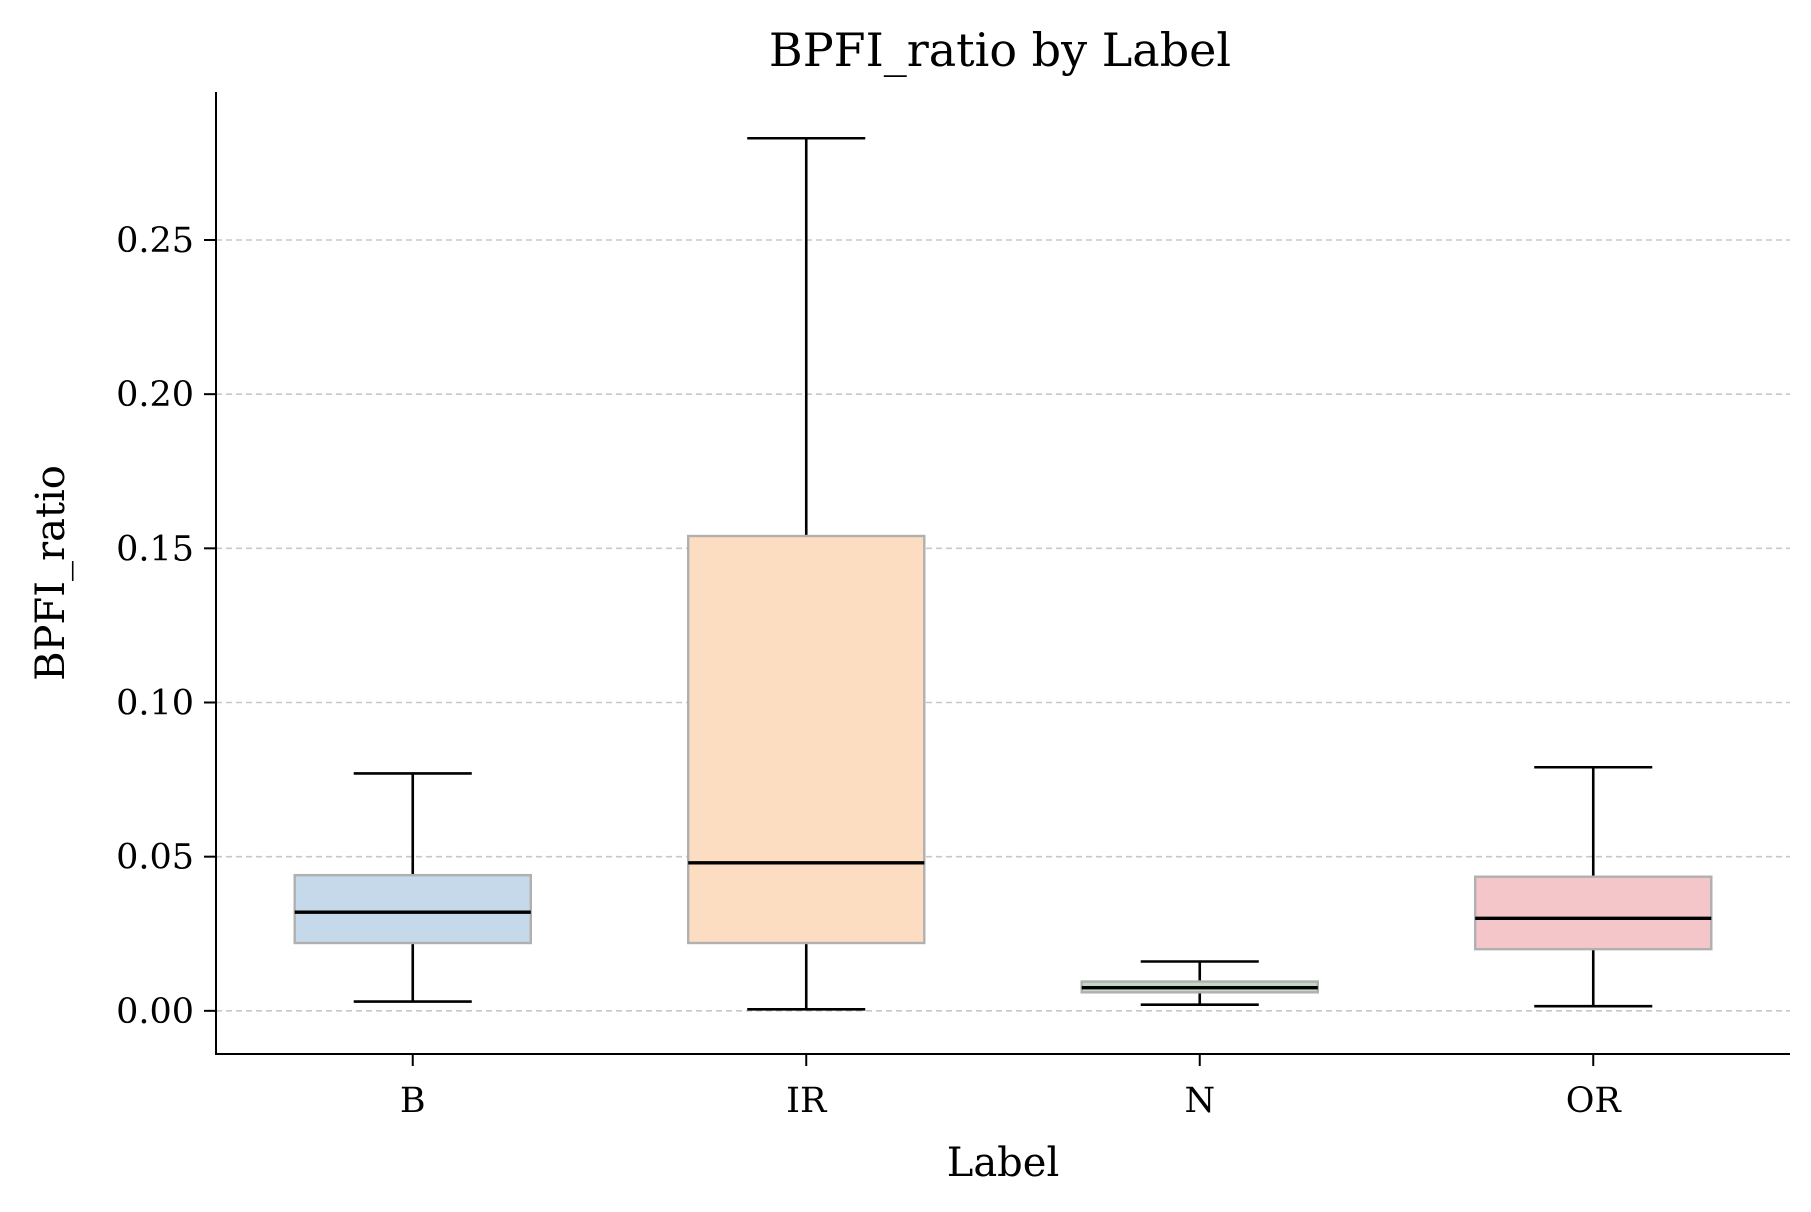  I want to click on y-tick-label-4: 0.20, so click(155, 395).